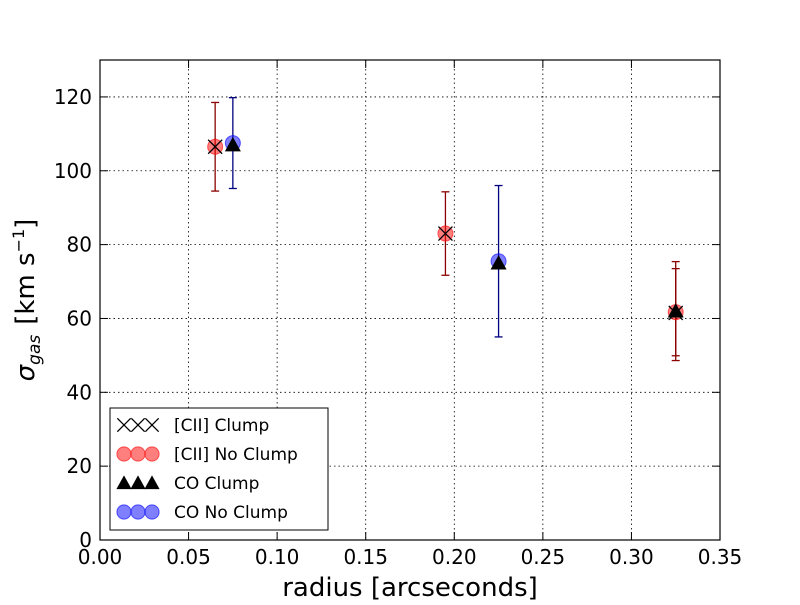 The image size is (800, 605). What do you see at coordinates (27, 300) in the screenshot?
I see `y-axis-label: σgas[km s−1]` at bounding box center [27, 300].